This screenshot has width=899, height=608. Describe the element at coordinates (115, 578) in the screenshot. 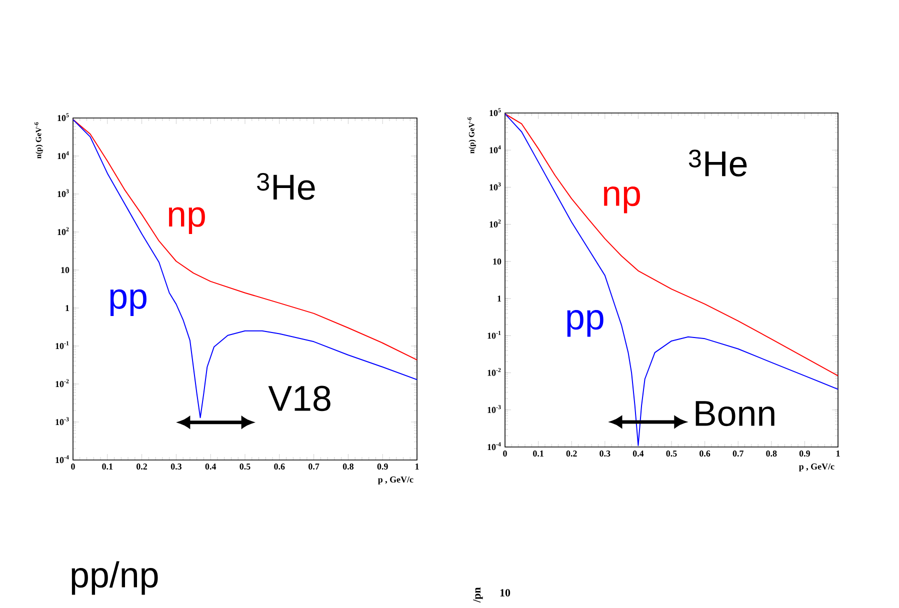

I see `text: pp/np` at that location.